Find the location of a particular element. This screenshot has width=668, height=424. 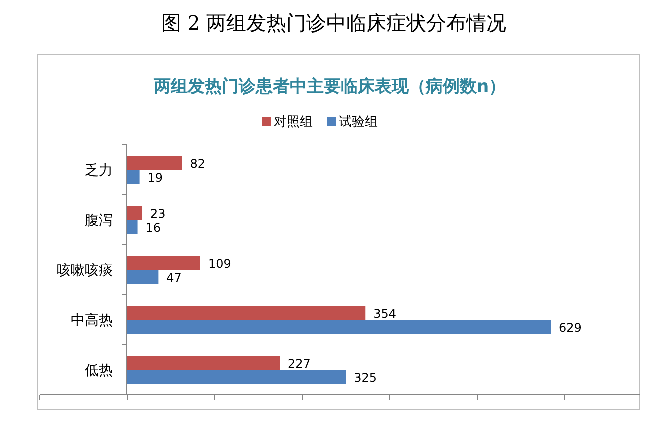

data-label: 227 is located at coordinates (299, 364).